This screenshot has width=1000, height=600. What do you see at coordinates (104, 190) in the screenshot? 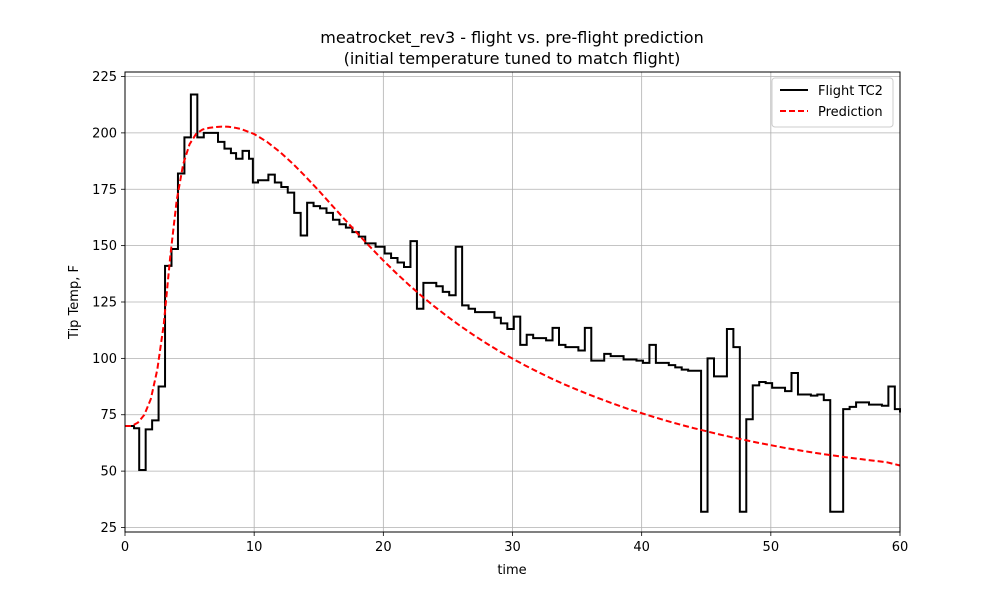
I see `y-tick-label: 175` at bounding box center [104, 190].